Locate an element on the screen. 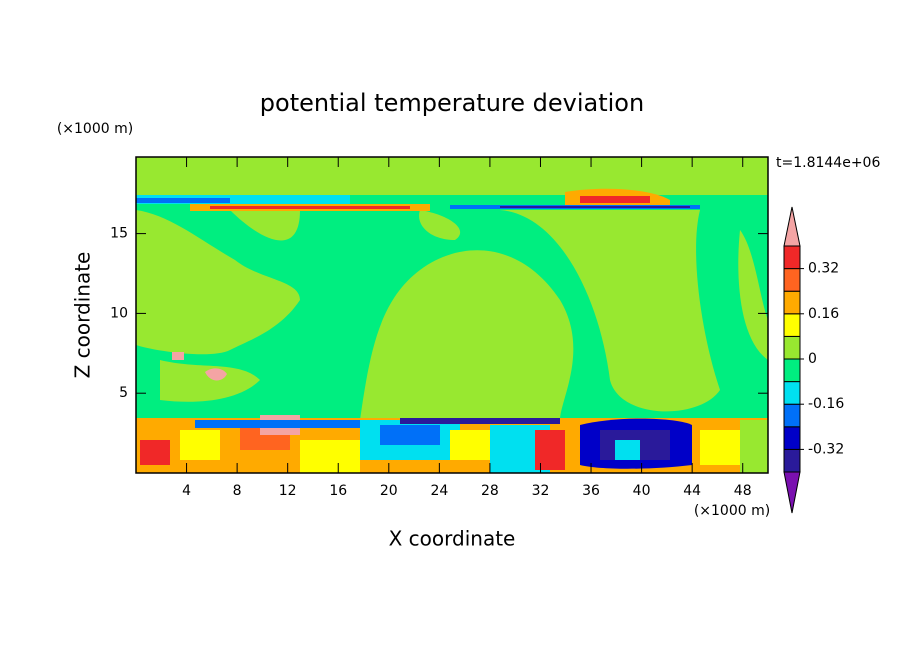 The image size is (904, 654). x-axis-label: X coordinate is located at coordinates (452, 539).